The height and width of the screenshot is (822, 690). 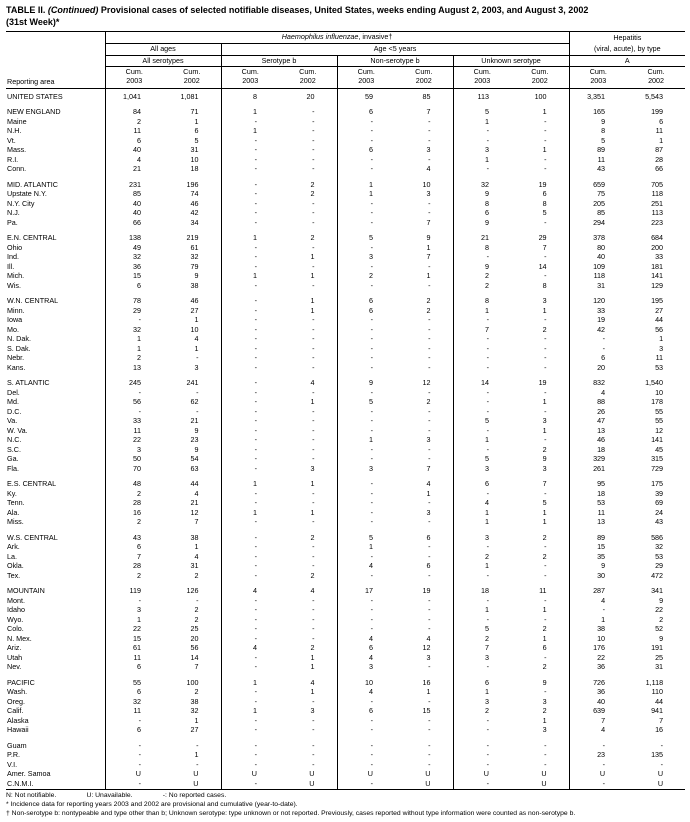 What do you see at coordinates (345, 556) in the screenshot?
I see `table-row: La. 7 4 - - - - 2 2 35 53` at bounding box center [345, 556].